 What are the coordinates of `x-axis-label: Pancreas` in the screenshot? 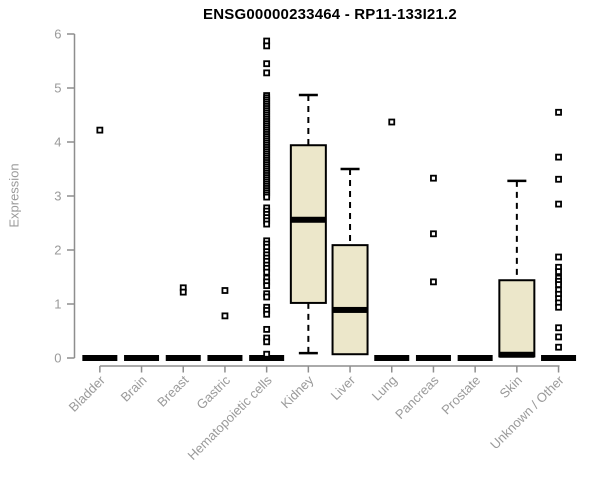 It's located at (417, 397).